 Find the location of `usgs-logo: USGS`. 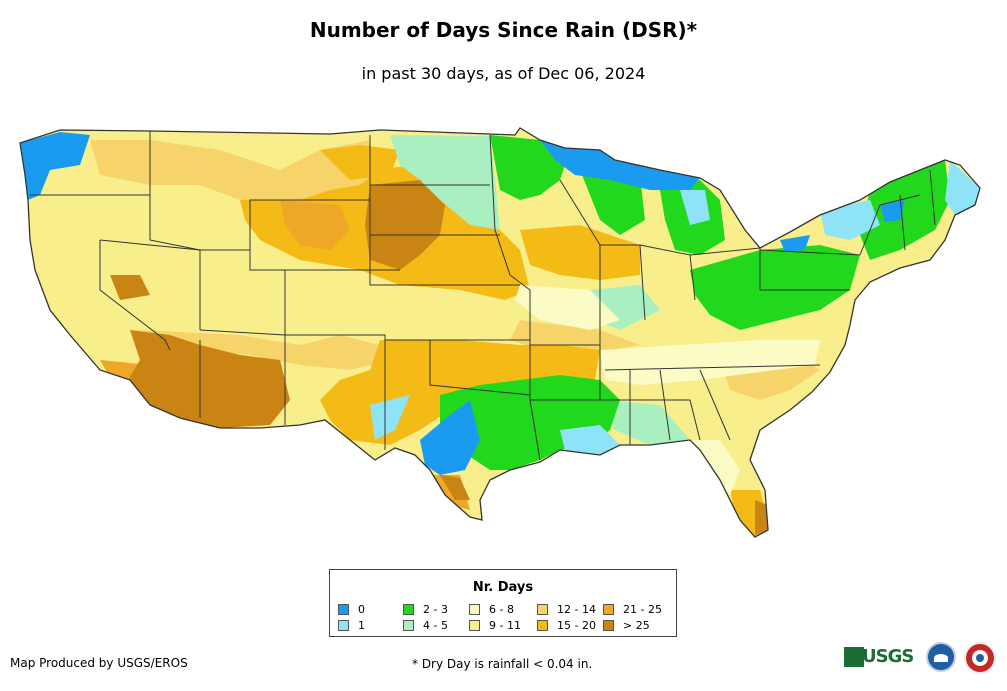

usgs-logo: USGS is located at coordinates (879, 658).